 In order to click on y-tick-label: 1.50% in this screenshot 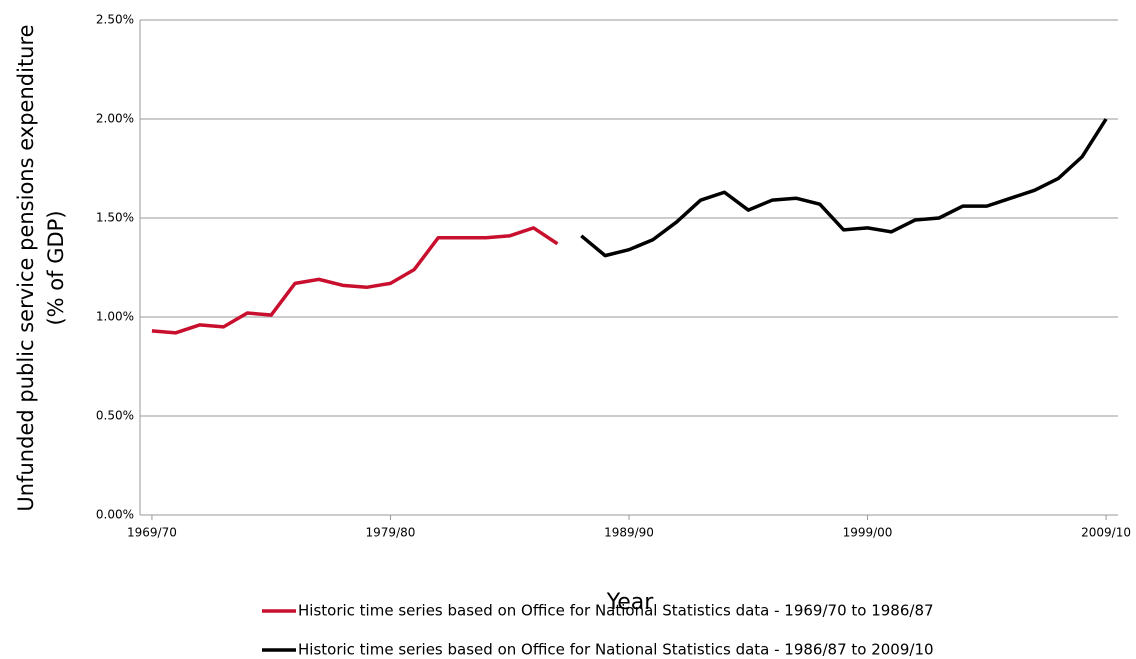, I will do `click(115, 218)`.